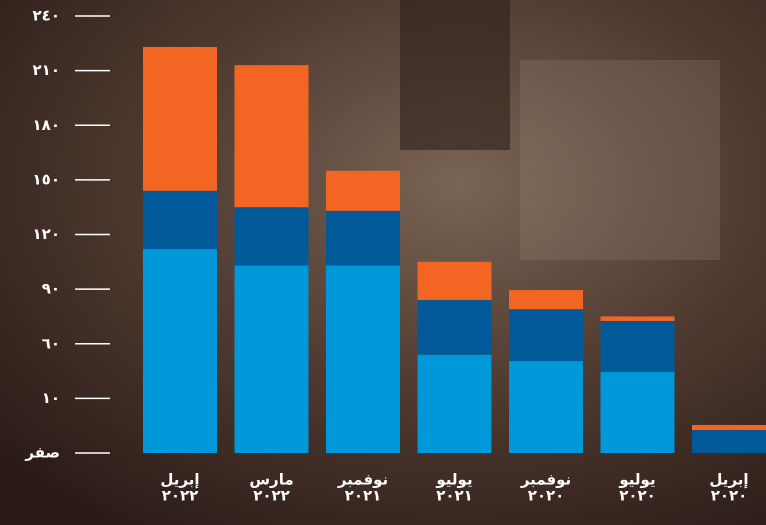  What do you see at coordinates (271, 480) in the screenshot?
I see `x-tick-label: مارس` at bounding box center [271, 480].